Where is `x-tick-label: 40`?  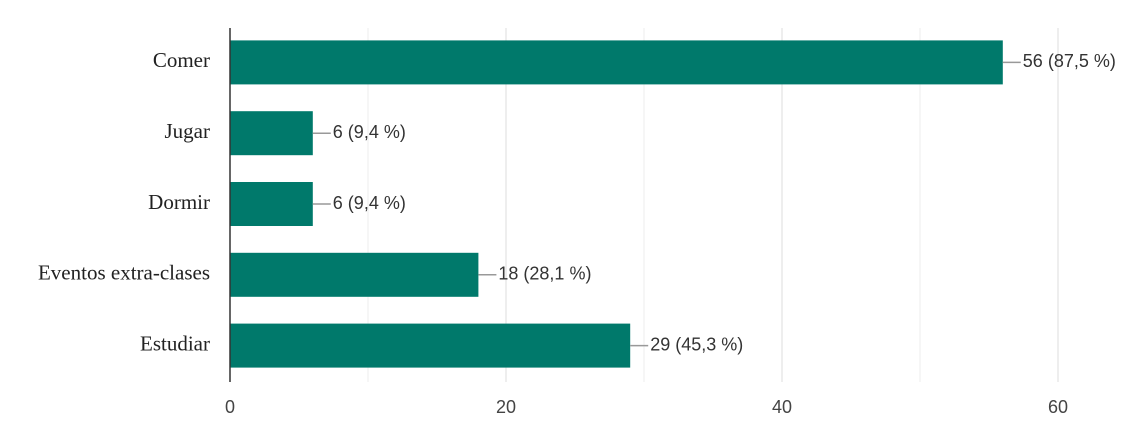 x-tick-label: 40 is located at coordinates (782, 407).